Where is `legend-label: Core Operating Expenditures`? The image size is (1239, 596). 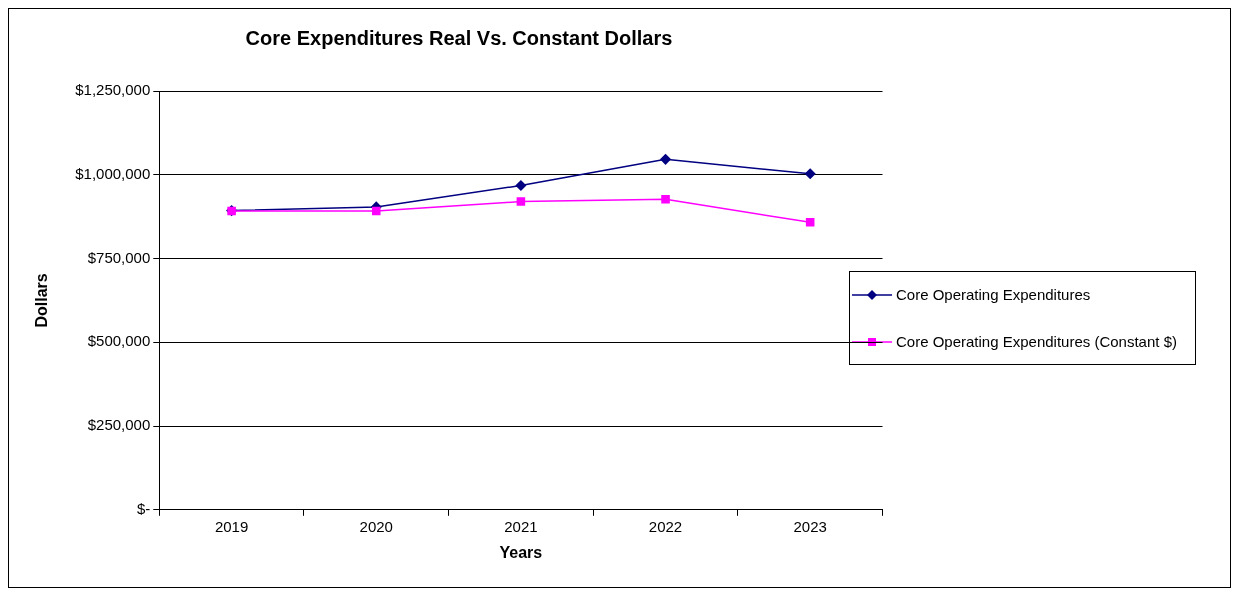 legend-label: Core Operating Expenditures is located at coordinates (993, 294).